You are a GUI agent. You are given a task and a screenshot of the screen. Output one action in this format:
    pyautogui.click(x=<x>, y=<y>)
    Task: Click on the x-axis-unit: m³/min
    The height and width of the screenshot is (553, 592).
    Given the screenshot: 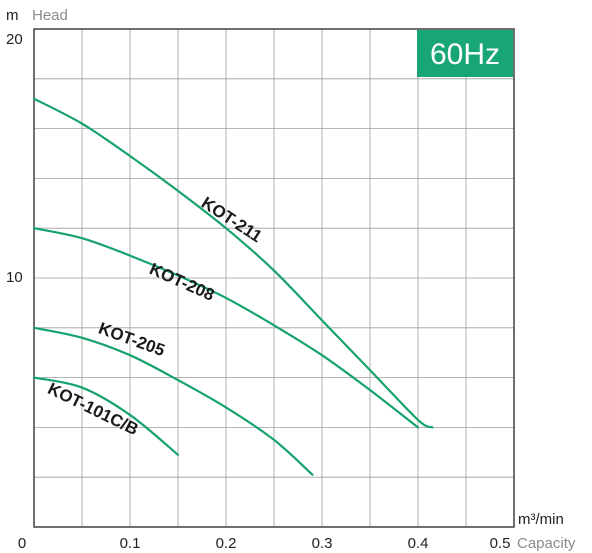 What is the action you would take?
    pyautogui.click(x=541, y=519)
    